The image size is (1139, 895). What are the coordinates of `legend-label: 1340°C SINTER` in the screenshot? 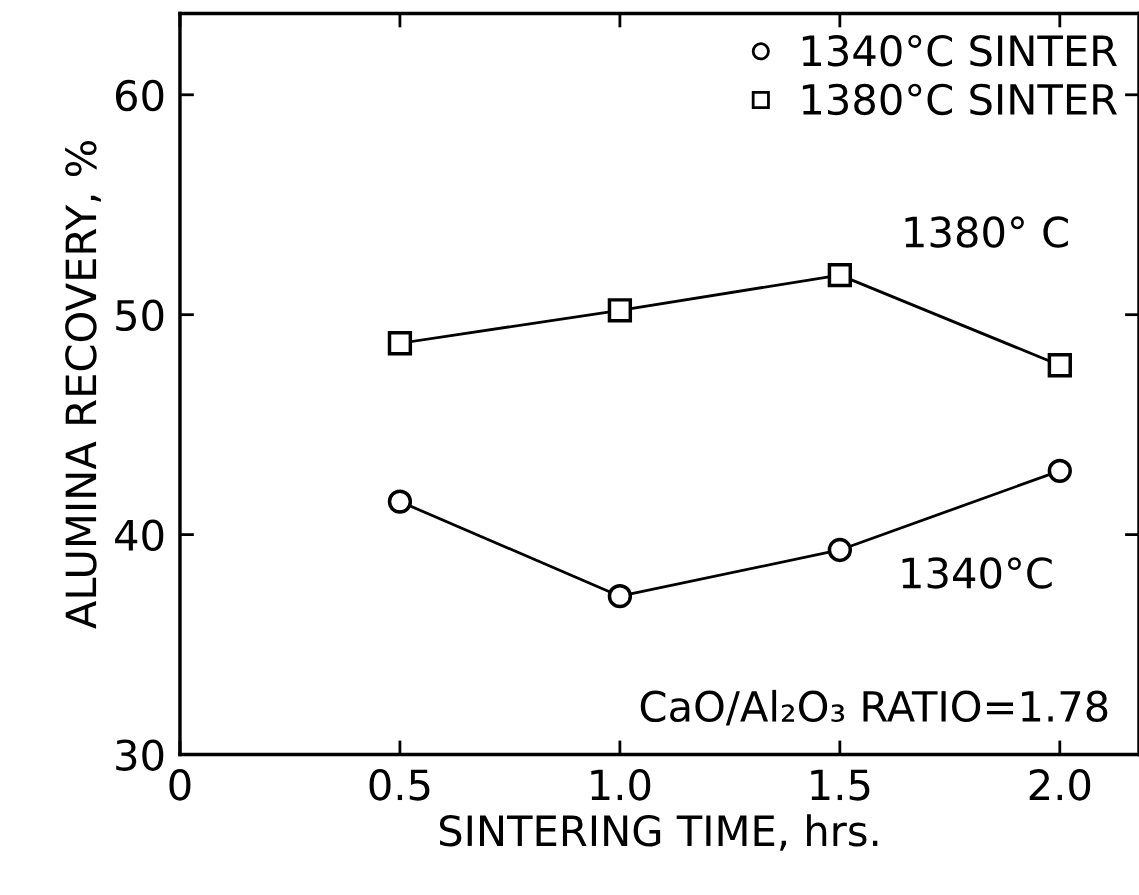 It's located at (959, 50).